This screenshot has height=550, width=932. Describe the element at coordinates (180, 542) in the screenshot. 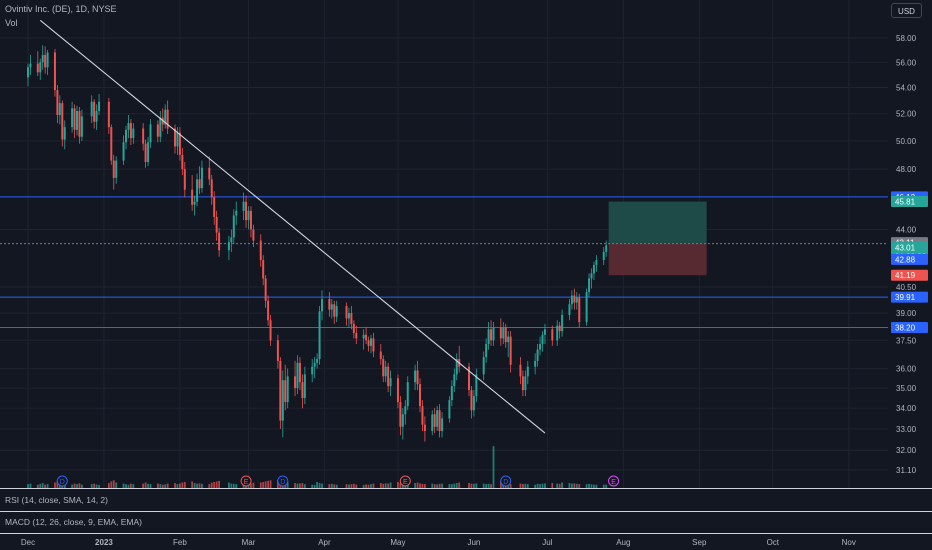

I see `x-tick-label: Feb` at that location.